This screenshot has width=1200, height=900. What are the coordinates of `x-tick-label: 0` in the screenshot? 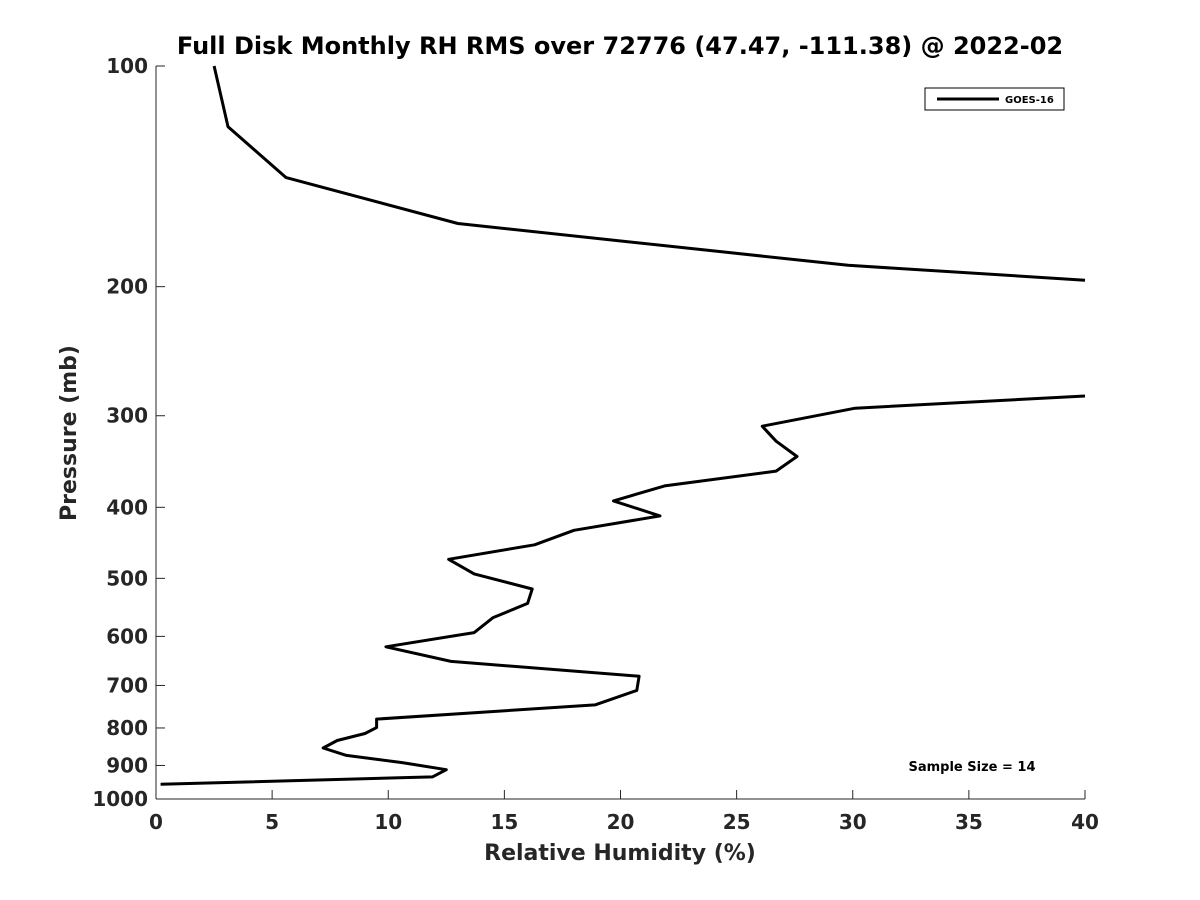 It's located at (156, 822).